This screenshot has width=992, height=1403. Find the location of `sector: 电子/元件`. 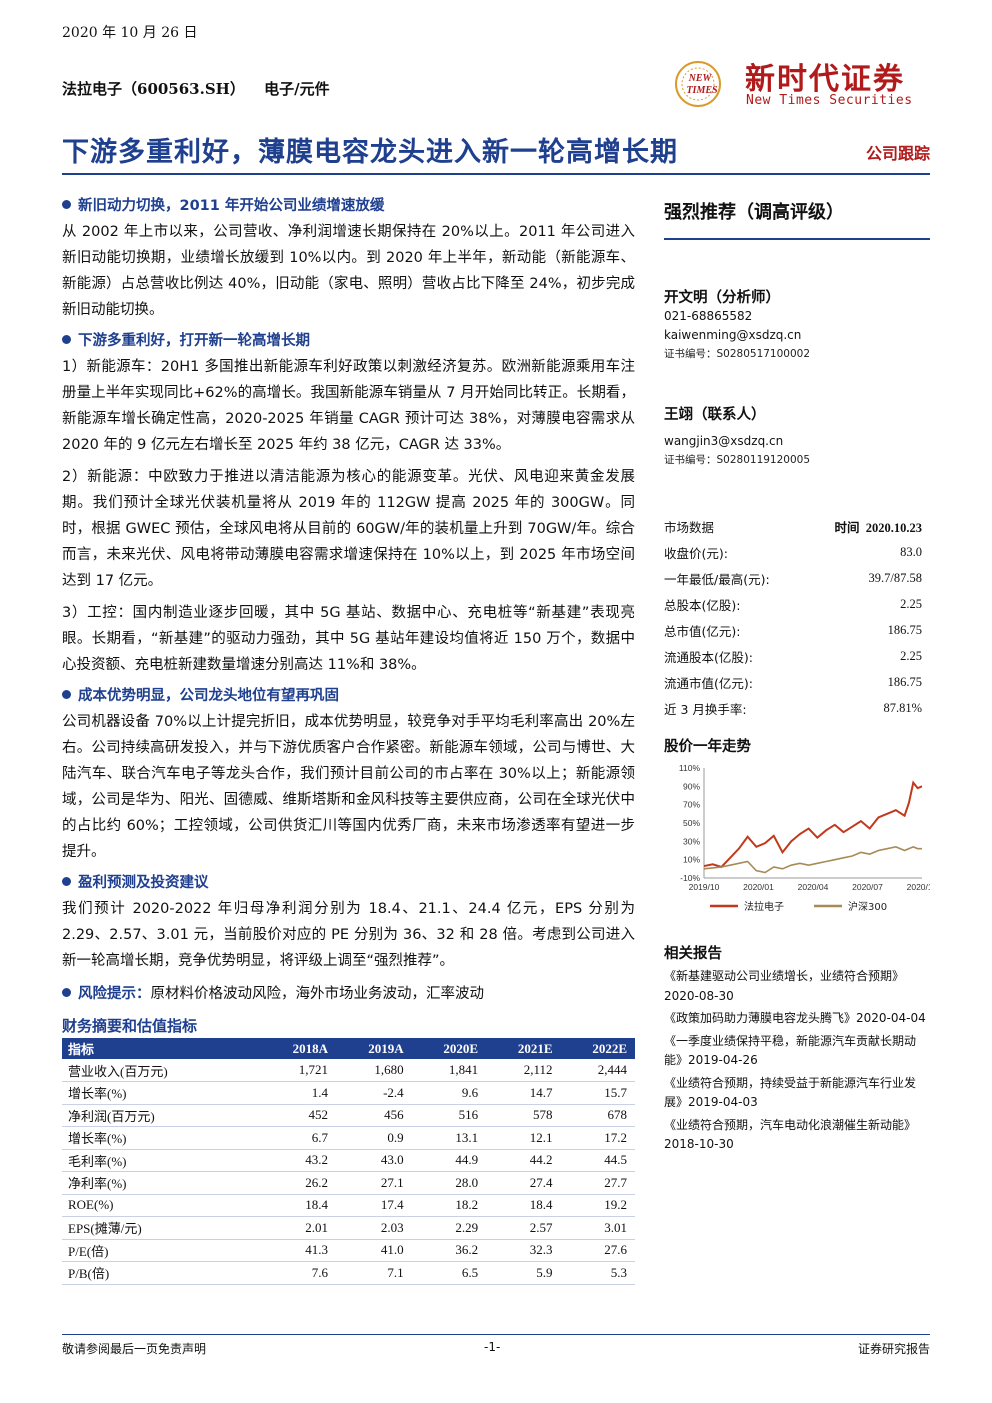

sector: 电子/元件 is located at coordinates (297, 89).